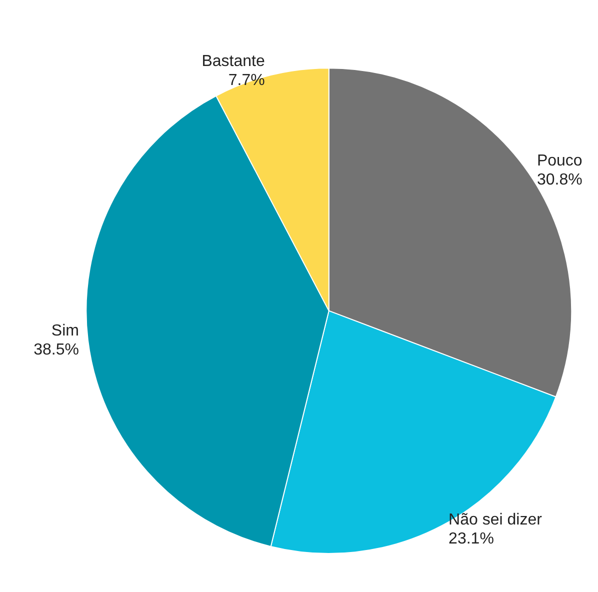  Describe the element at coordinates (471, 539) in the screenshot. I see `data-label: 23.1%` at that location.